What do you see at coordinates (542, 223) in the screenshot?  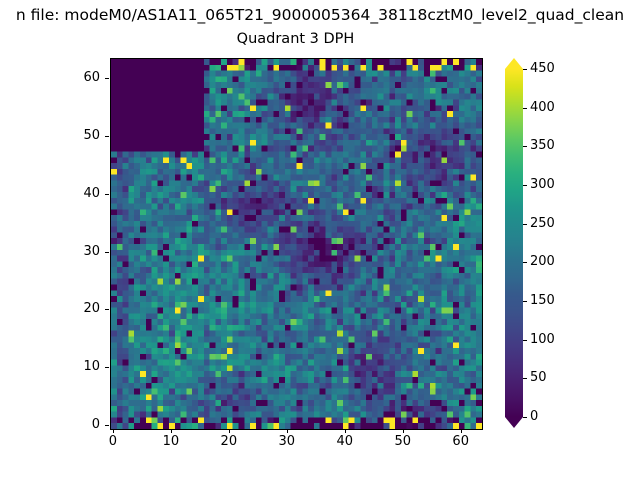 I see `colorbar-tick-label: 250` at bounding box center [542, 223].